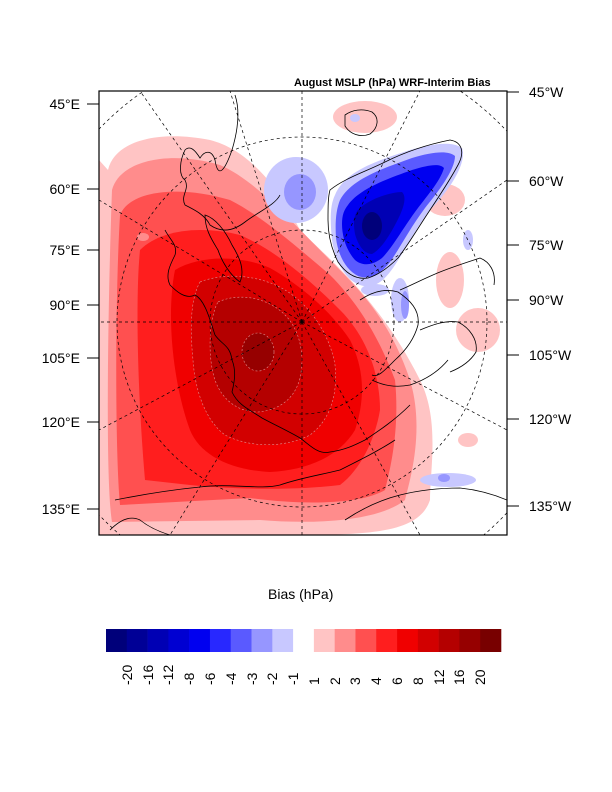 The width and height of the screenshot is (612, 792). Describe the element at coordinates (255, 470) in the screenshot. I see `coast-siberia-east` at that location.